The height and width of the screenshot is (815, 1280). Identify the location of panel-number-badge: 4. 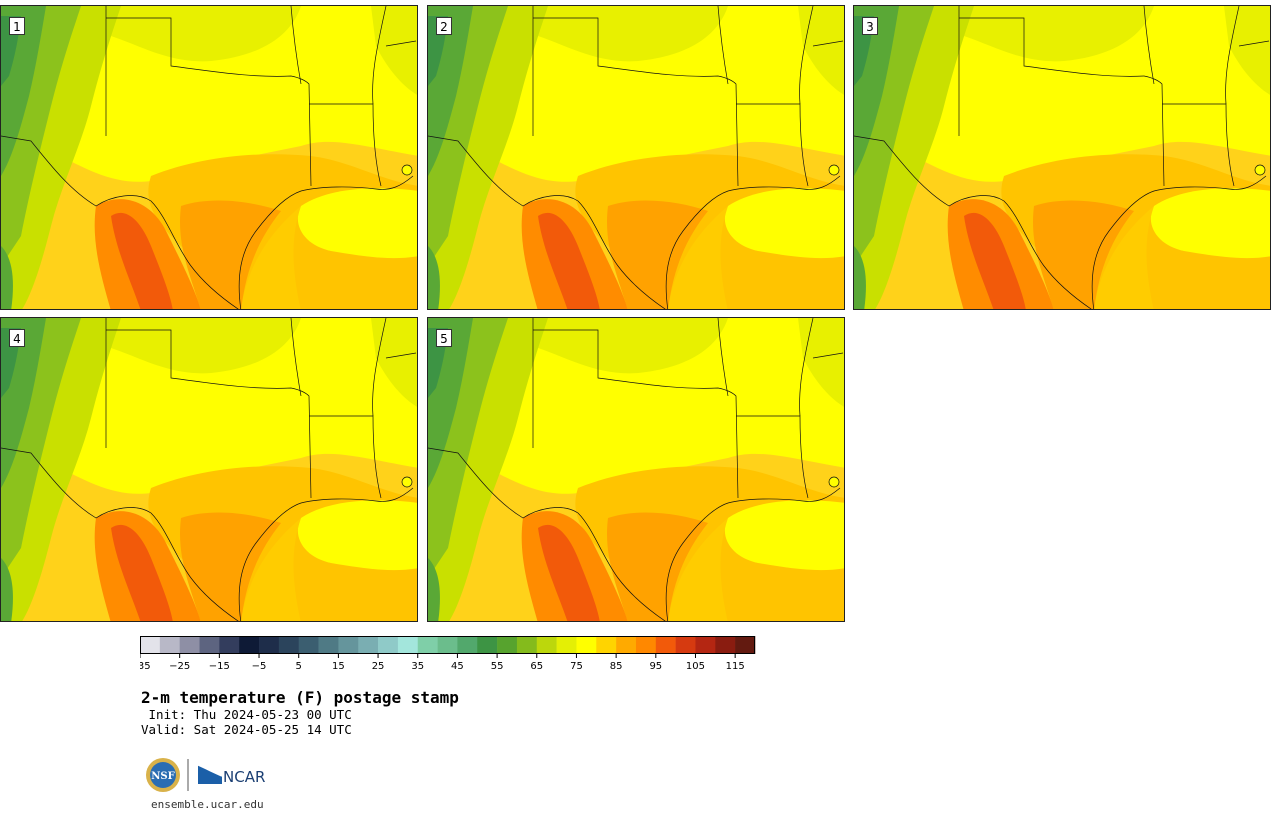
(17, 338).